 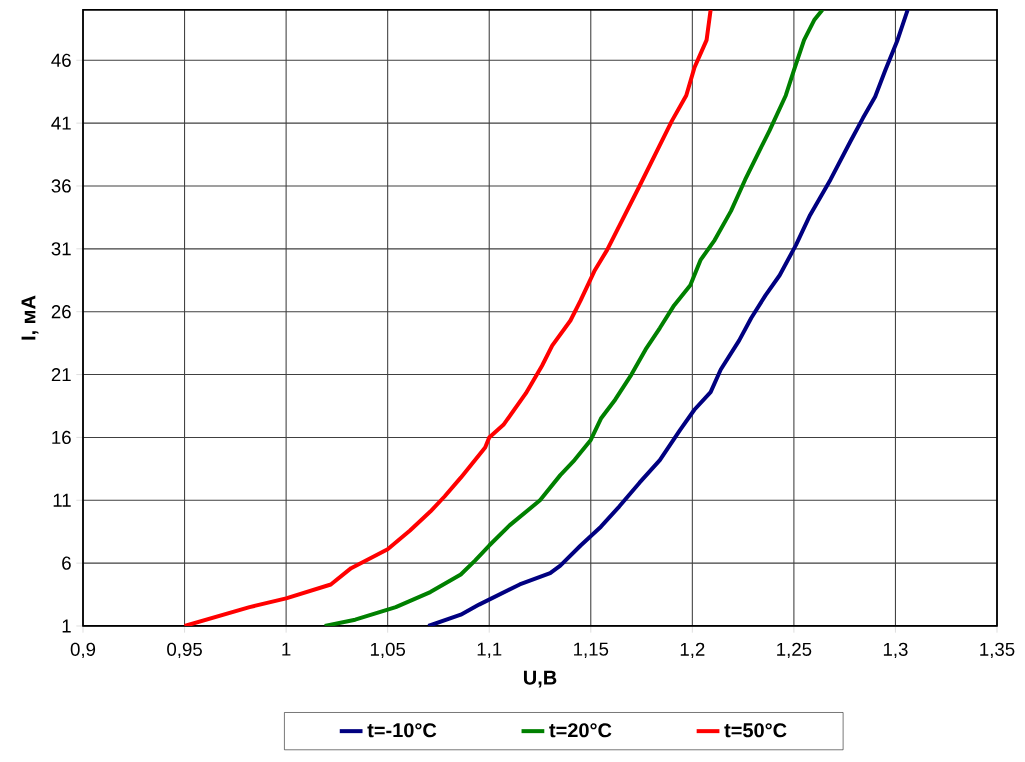 I want to click on y-tick-label: 31, so click(x=61, y=249).